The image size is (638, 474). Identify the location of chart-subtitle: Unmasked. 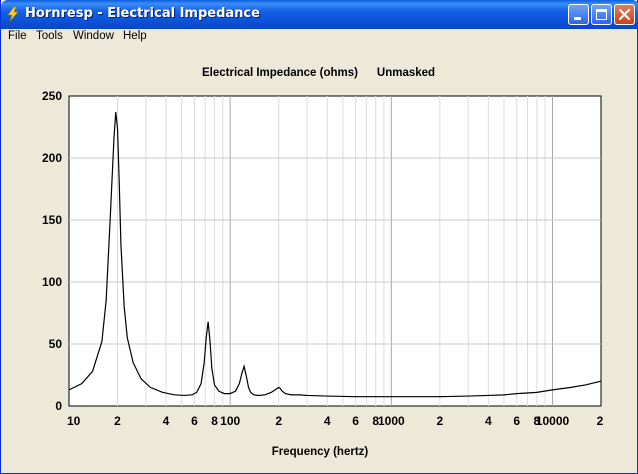
(406, 73).